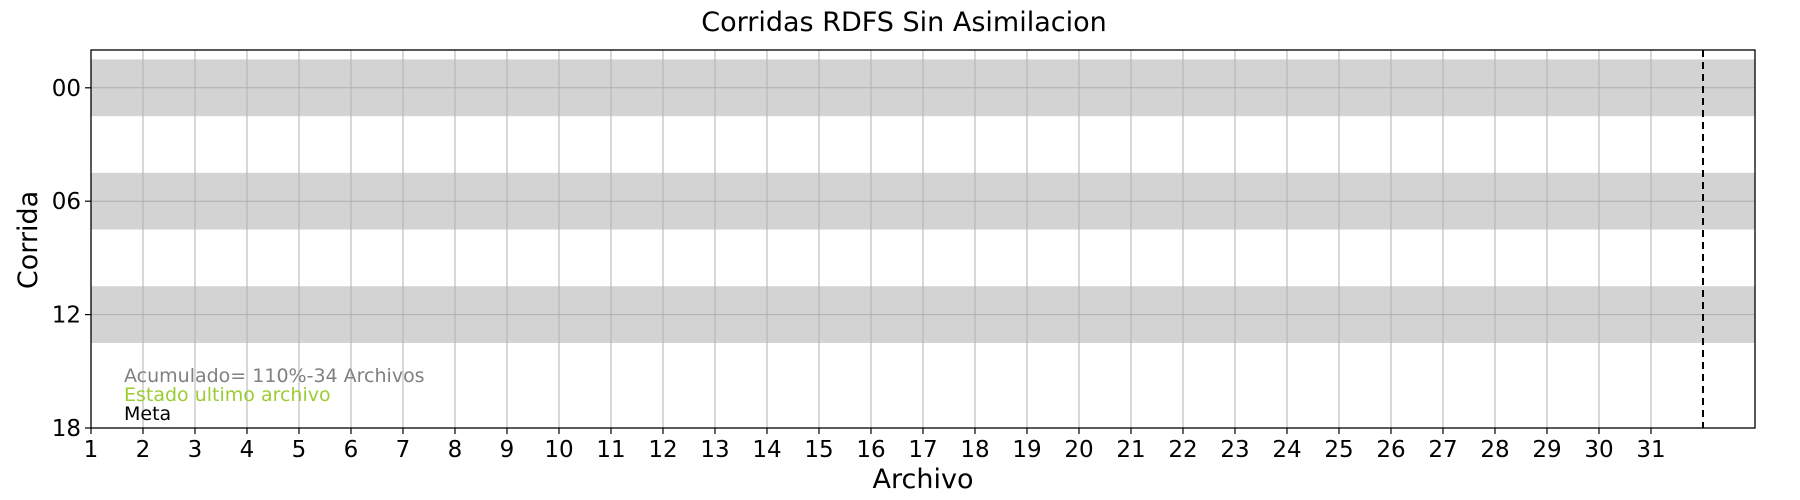 The height and width of the screenshot is (500, 1800). What do you see at coordinates (71, 259) in the screenshot?
I see `y-ticks: 00 06 12 18` at bounding box center [71, 259].